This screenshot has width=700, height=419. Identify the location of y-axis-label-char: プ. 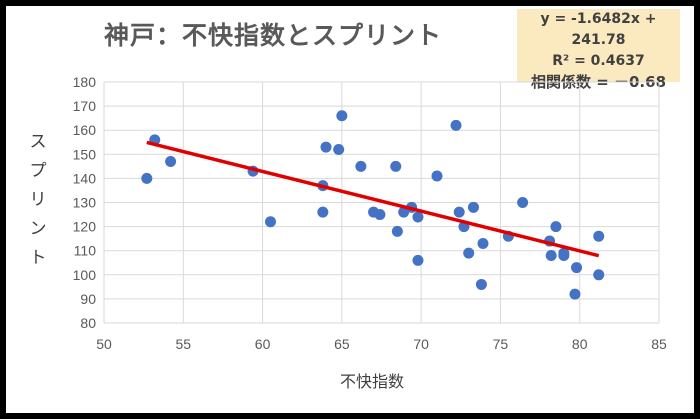
(38, 171).